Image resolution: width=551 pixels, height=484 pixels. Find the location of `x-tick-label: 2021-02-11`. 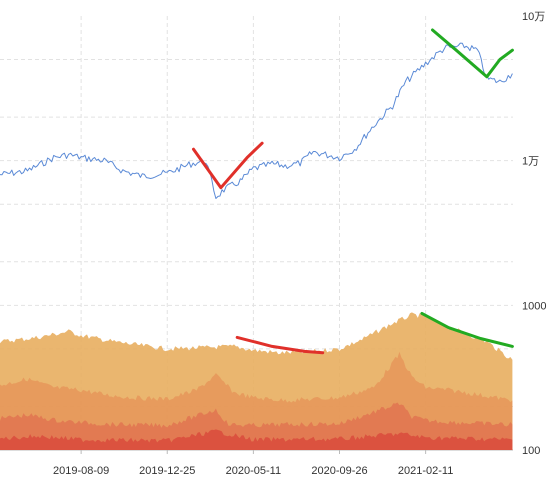

x-tick-label: 2021-02-11 is located at coordinates (425, 471).